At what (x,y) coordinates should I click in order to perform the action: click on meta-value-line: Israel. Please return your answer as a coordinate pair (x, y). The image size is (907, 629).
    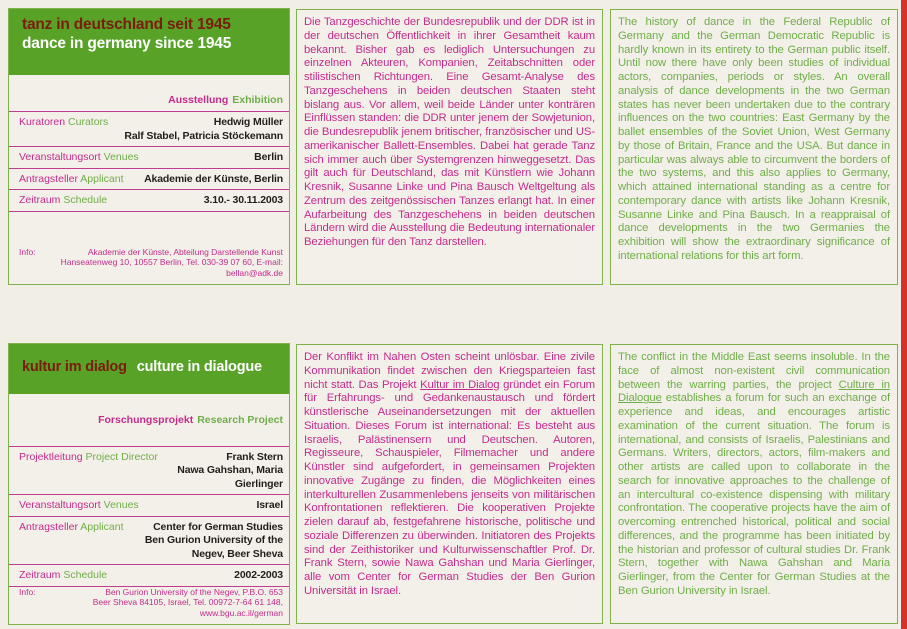
    Looking at the image, I should click on (269, 505).